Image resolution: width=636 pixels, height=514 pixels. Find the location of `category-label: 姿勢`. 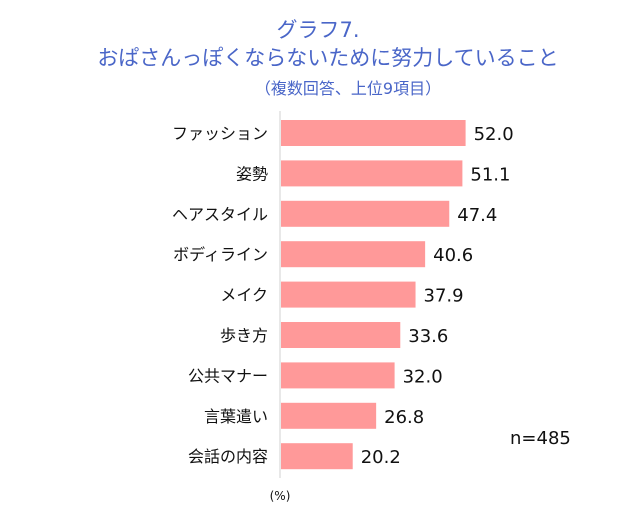

category-label: 姿勢 is located at coordinates (252, 173).